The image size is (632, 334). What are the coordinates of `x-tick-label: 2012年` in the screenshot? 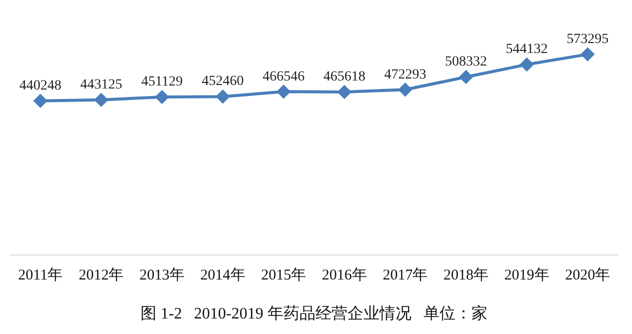 It's located at (101, 275).